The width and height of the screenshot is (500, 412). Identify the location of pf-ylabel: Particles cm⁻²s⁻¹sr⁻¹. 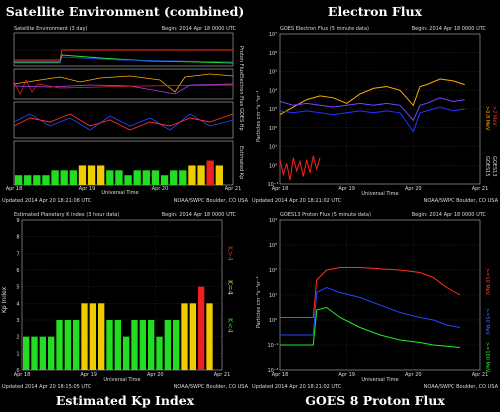
(259, 302).